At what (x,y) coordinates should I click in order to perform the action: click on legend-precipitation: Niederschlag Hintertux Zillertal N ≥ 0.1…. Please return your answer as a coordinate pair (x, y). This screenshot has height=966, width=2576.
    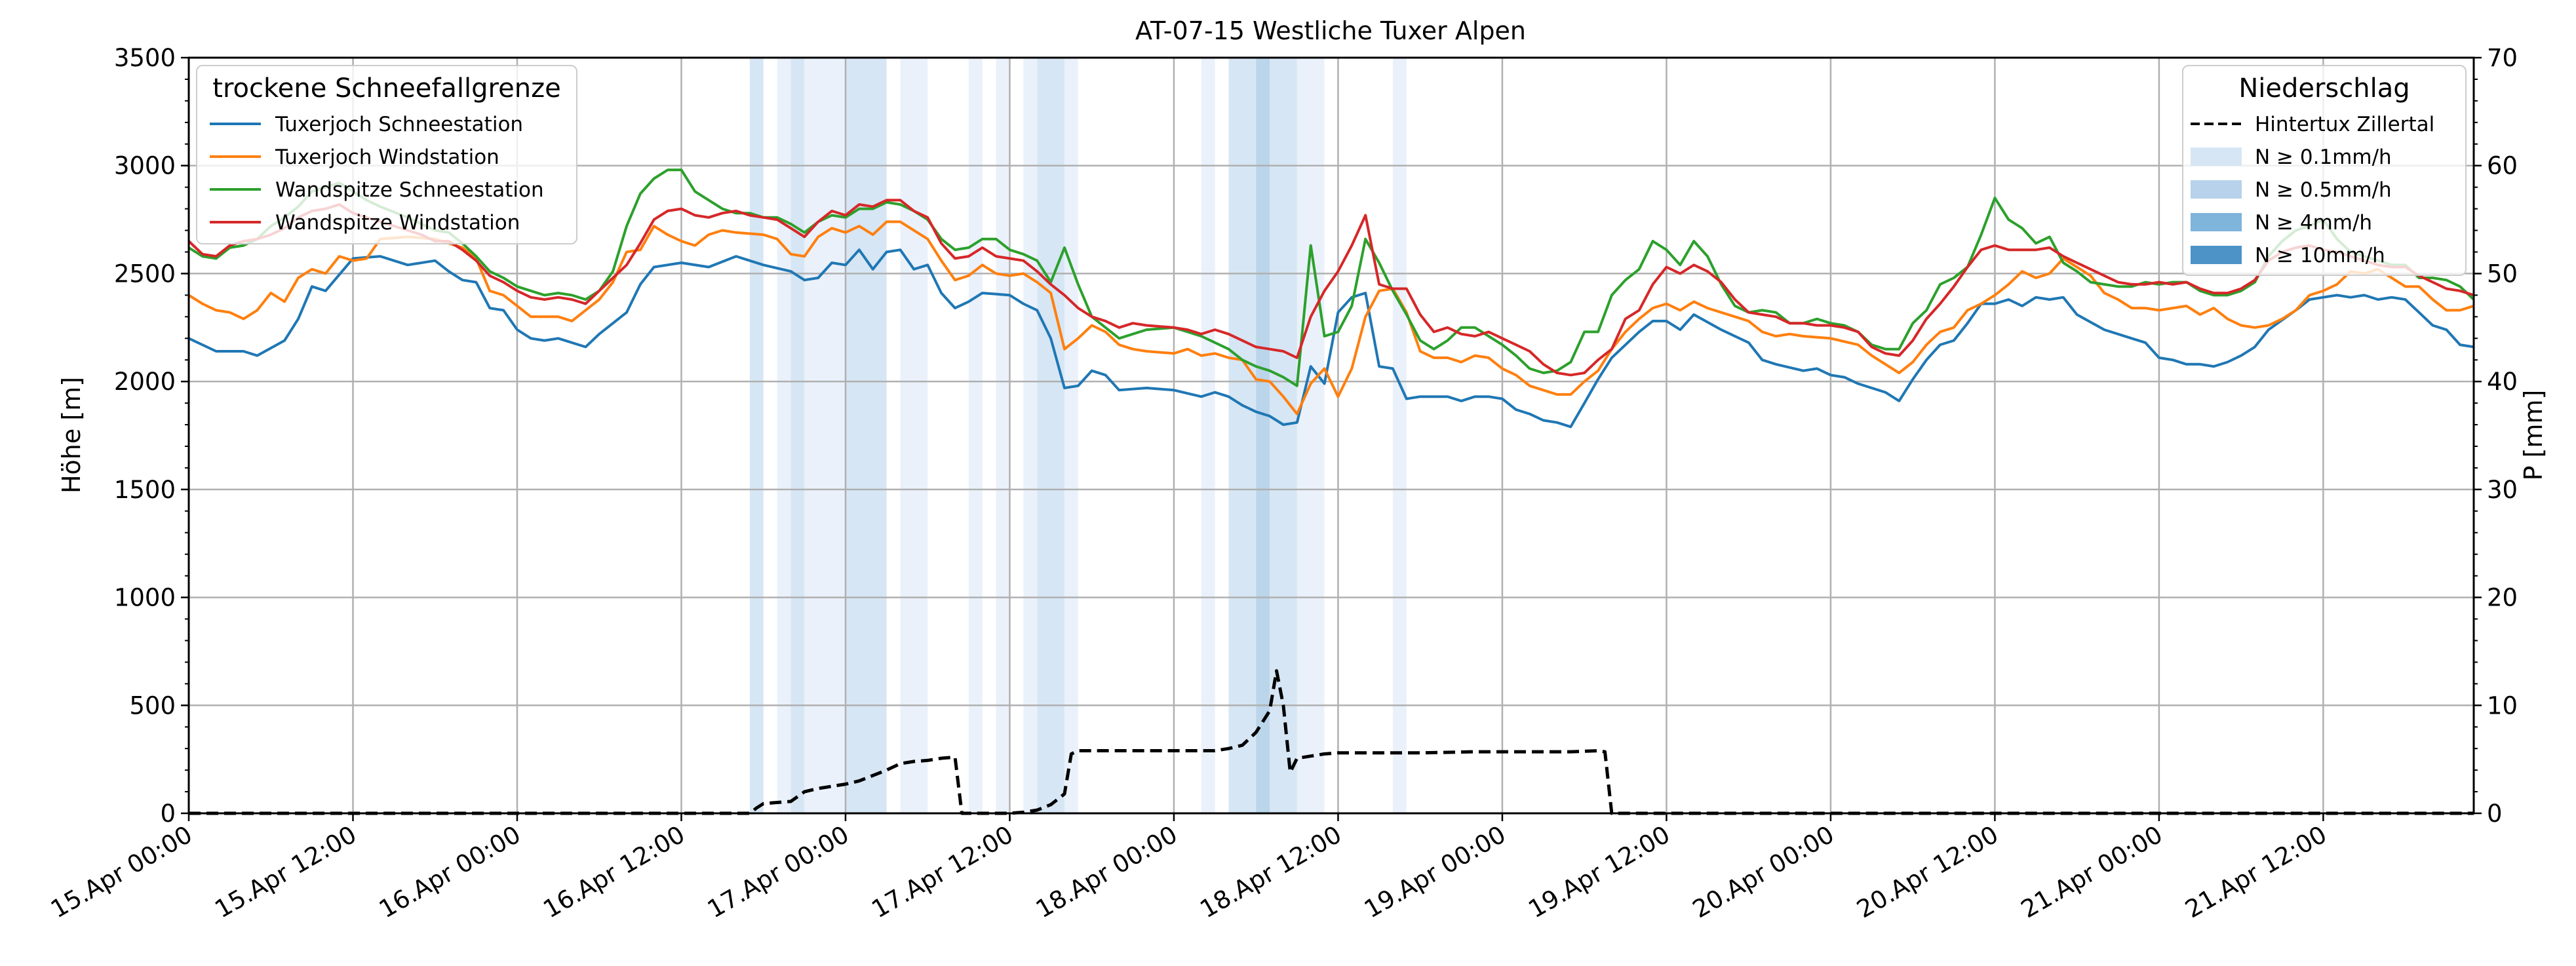
    Looking at the image, I should click on (2324, 170).